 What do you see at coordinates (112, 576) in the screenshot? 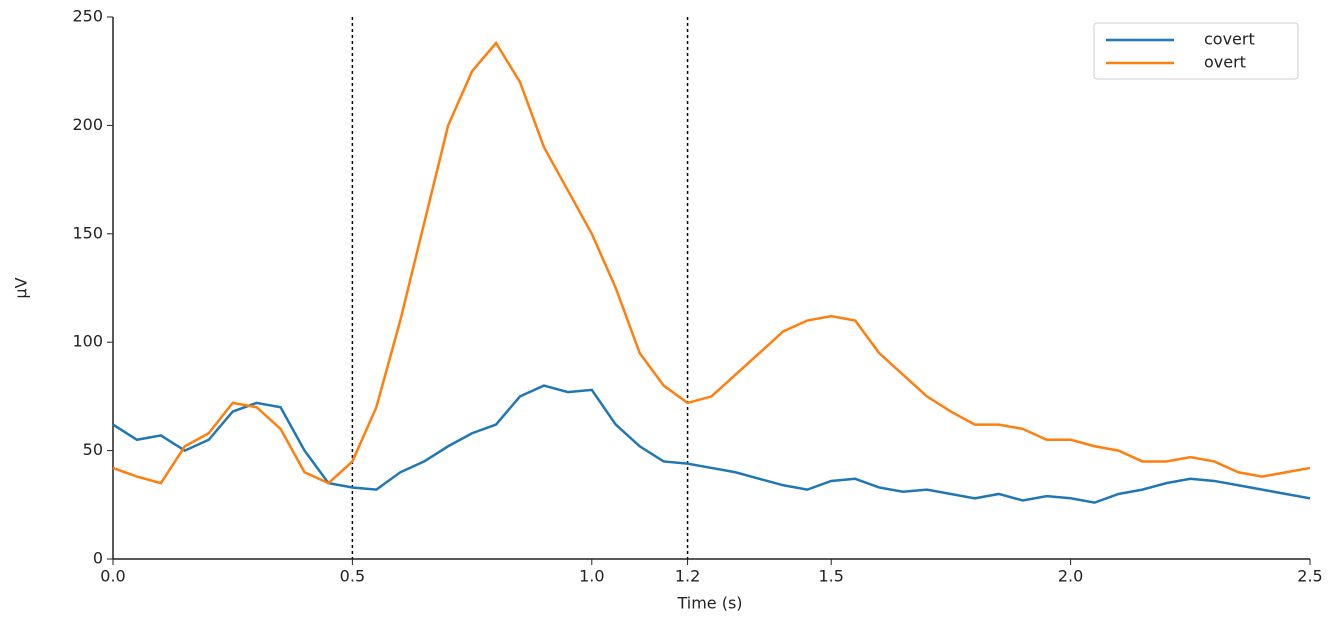
I see `x-tick-label: 0.0` at bounding box center [112, 576].